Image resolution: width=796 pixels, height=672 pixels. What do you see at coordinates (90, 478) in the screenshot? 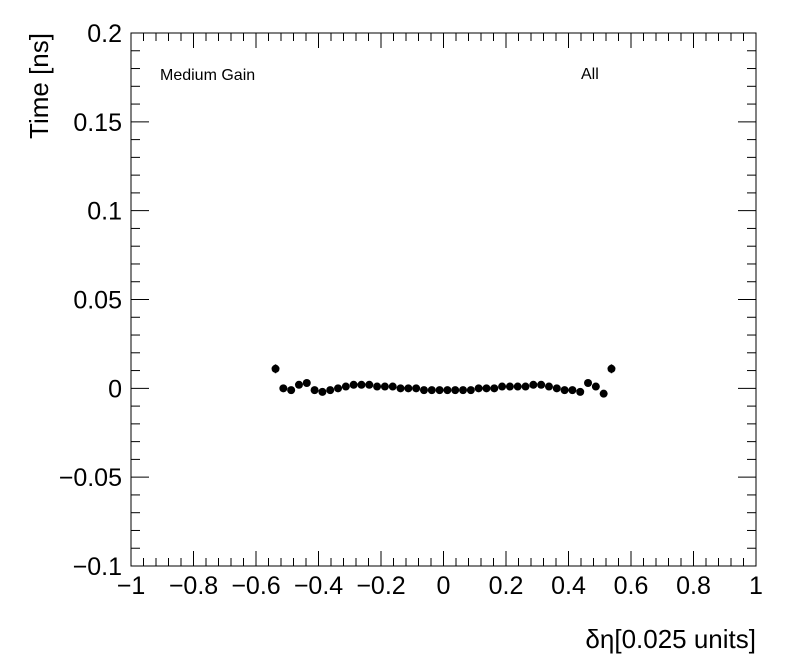
I see `y-tick-label: −0.05` at bounding box center [90, 478].